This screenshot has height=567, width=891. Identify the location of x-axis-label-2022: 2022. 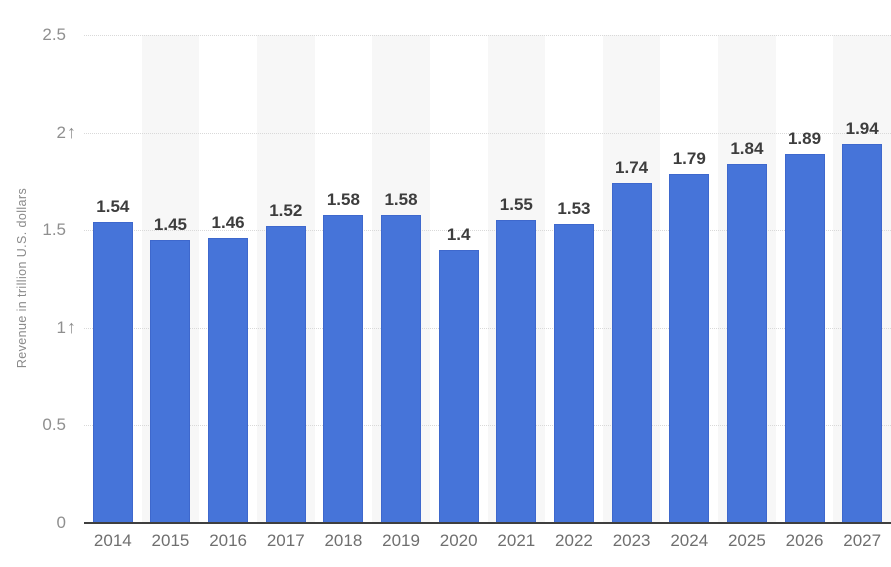
(574, 540).